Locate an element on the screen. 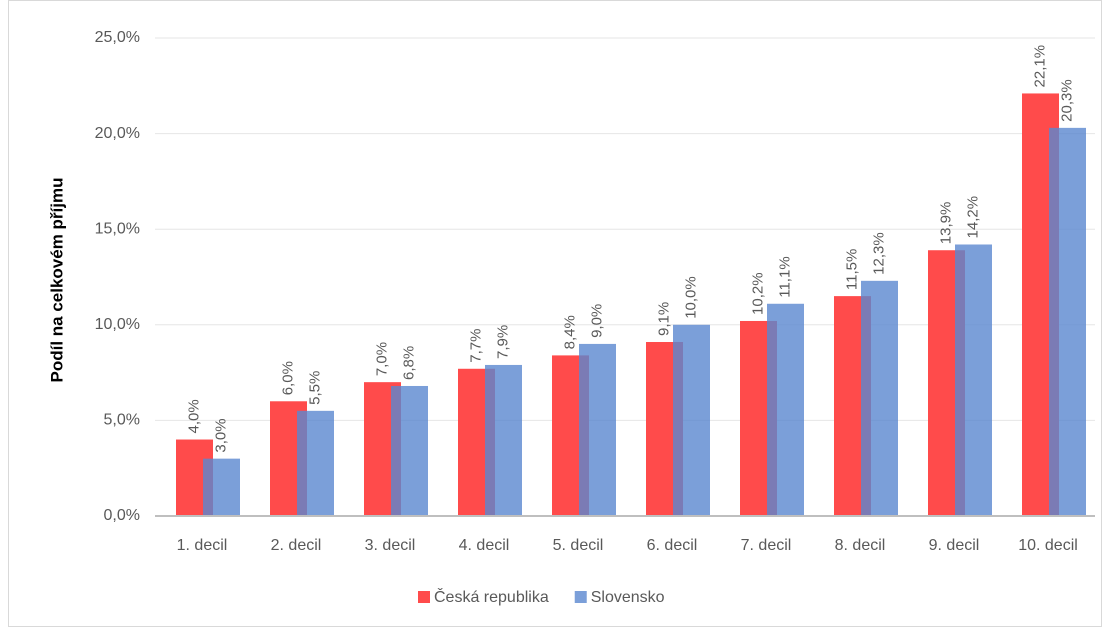 The width and height of the screenshot is (1110, 628). data-label: 8,4% is located at coordinates (569, 332).